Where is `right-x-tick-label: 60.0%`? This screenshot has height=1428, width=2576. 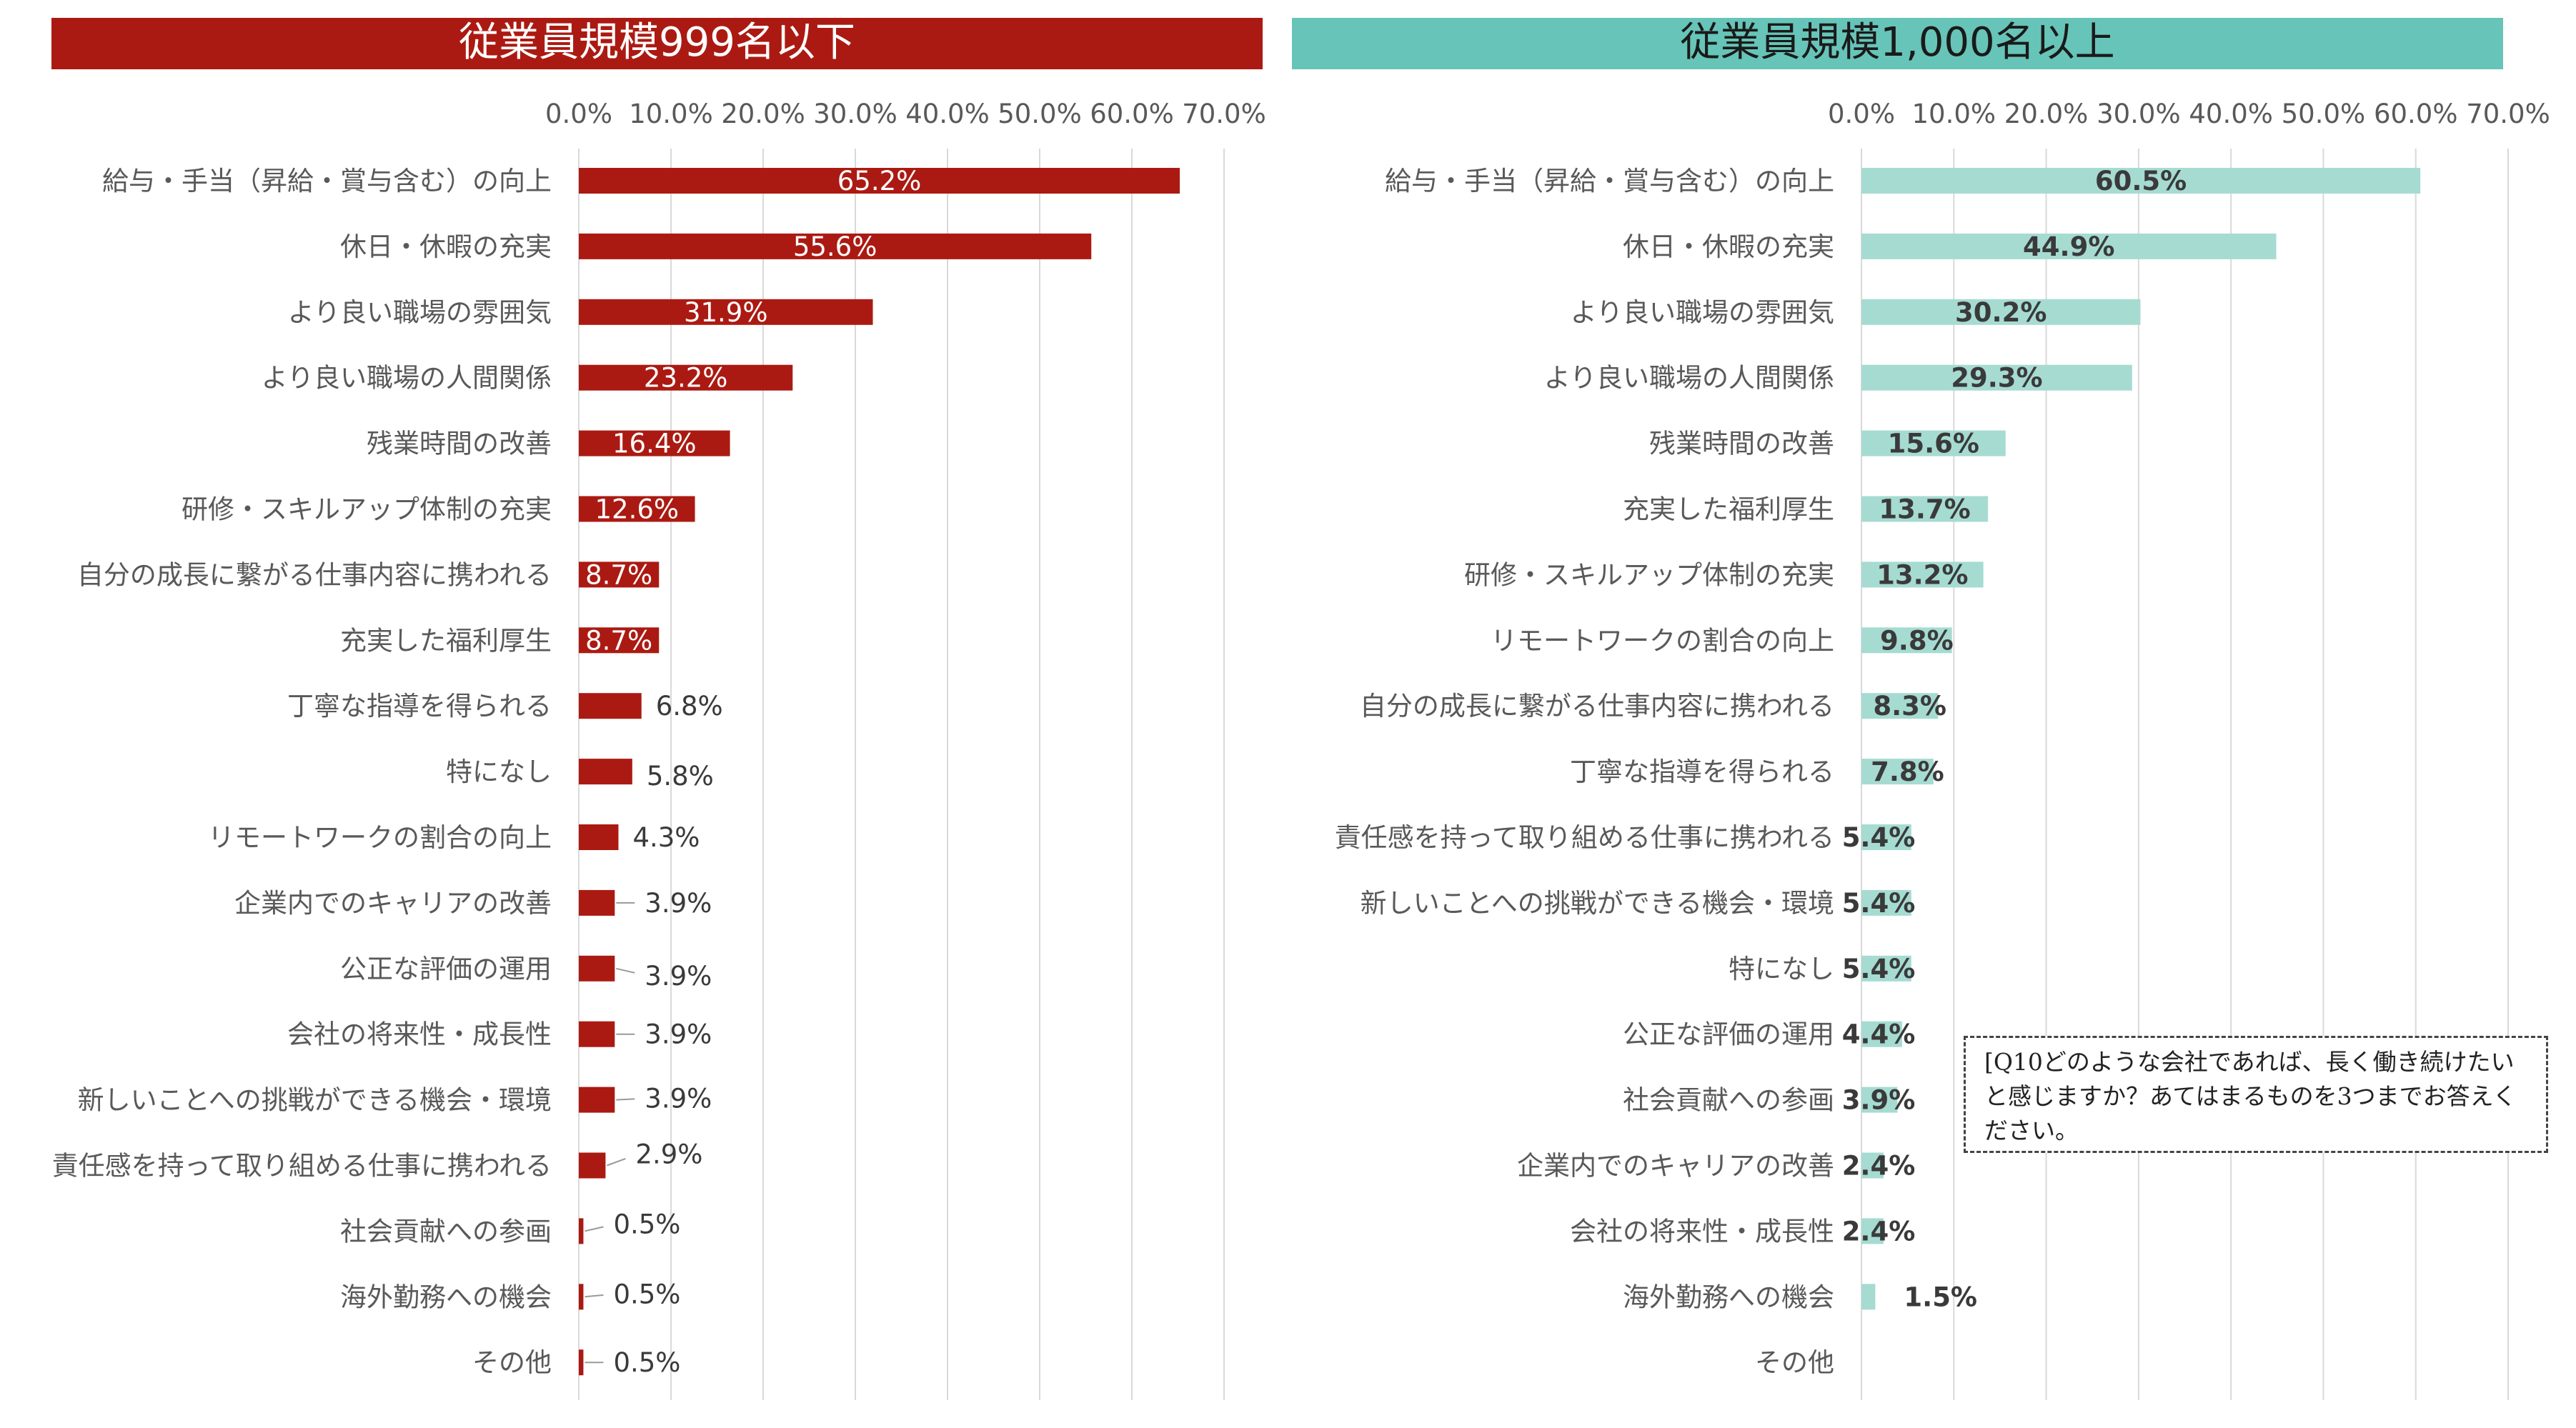 right-x-tick-label: 60.0% is located at coordinates (2416, 114).